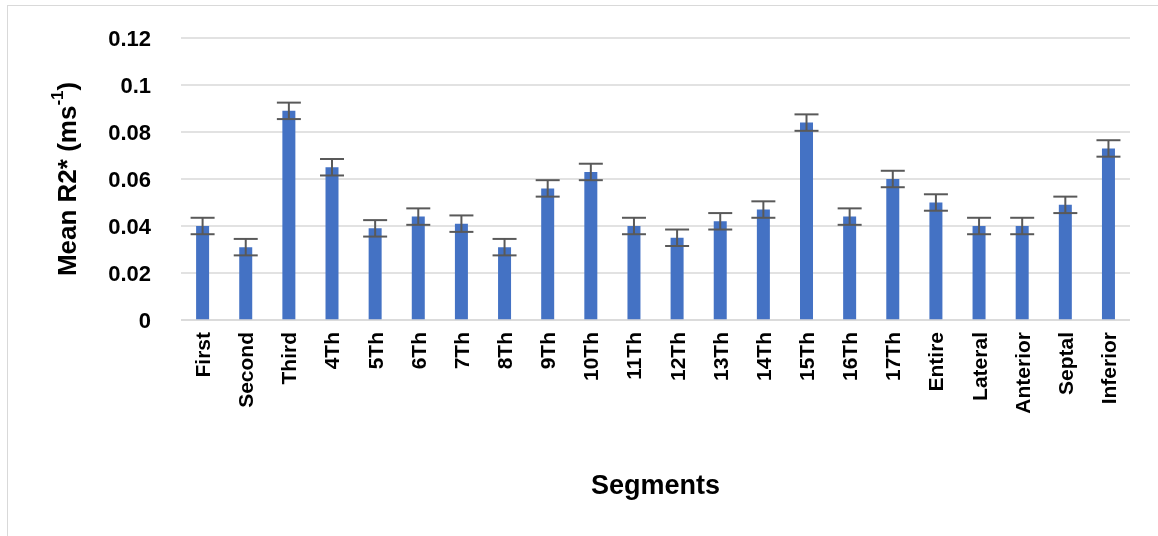 This screenshot has height=536, width=1158. I want to click on x-tick-label: Anterior, so click(1022, 373).